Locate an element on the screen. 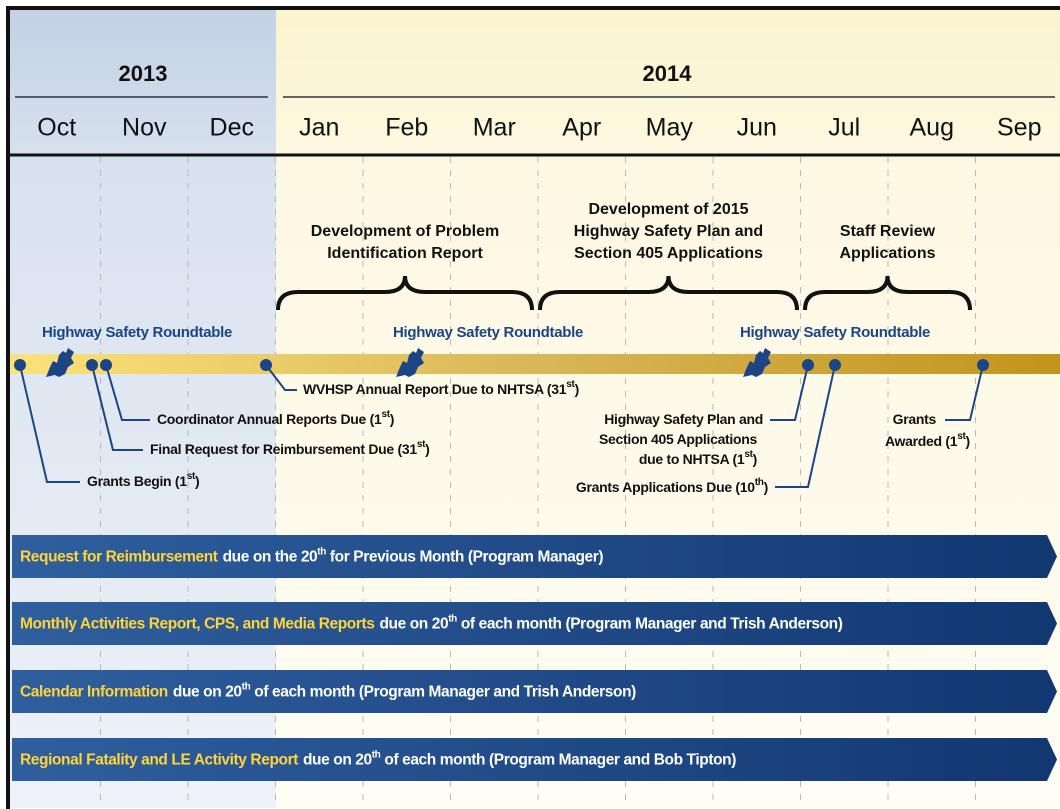 This screenshot has height=809, width=1060. month-label: Nov is located at coordinates (144, 128).